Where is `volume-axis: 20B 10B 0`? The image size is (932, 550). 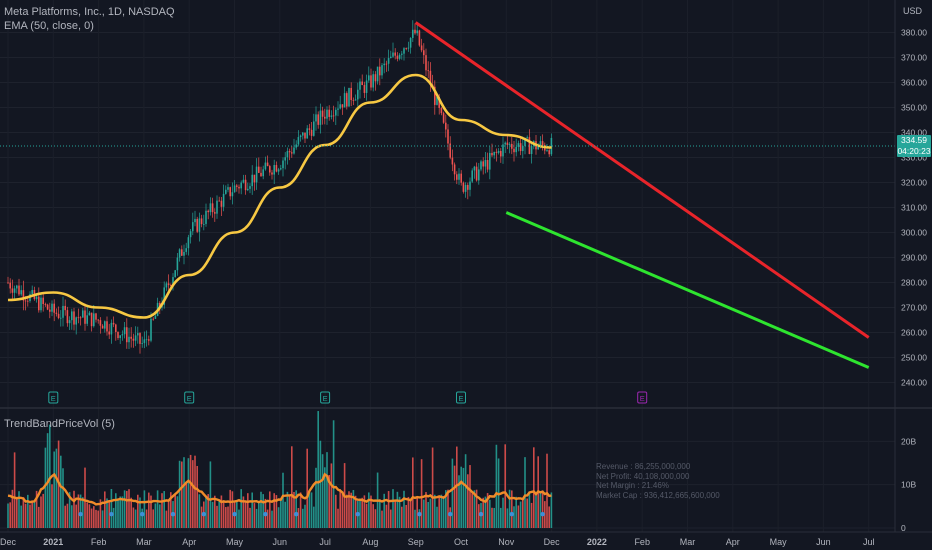 volume-axis: 20B 10B 0 is located at coordinates (908, 484).